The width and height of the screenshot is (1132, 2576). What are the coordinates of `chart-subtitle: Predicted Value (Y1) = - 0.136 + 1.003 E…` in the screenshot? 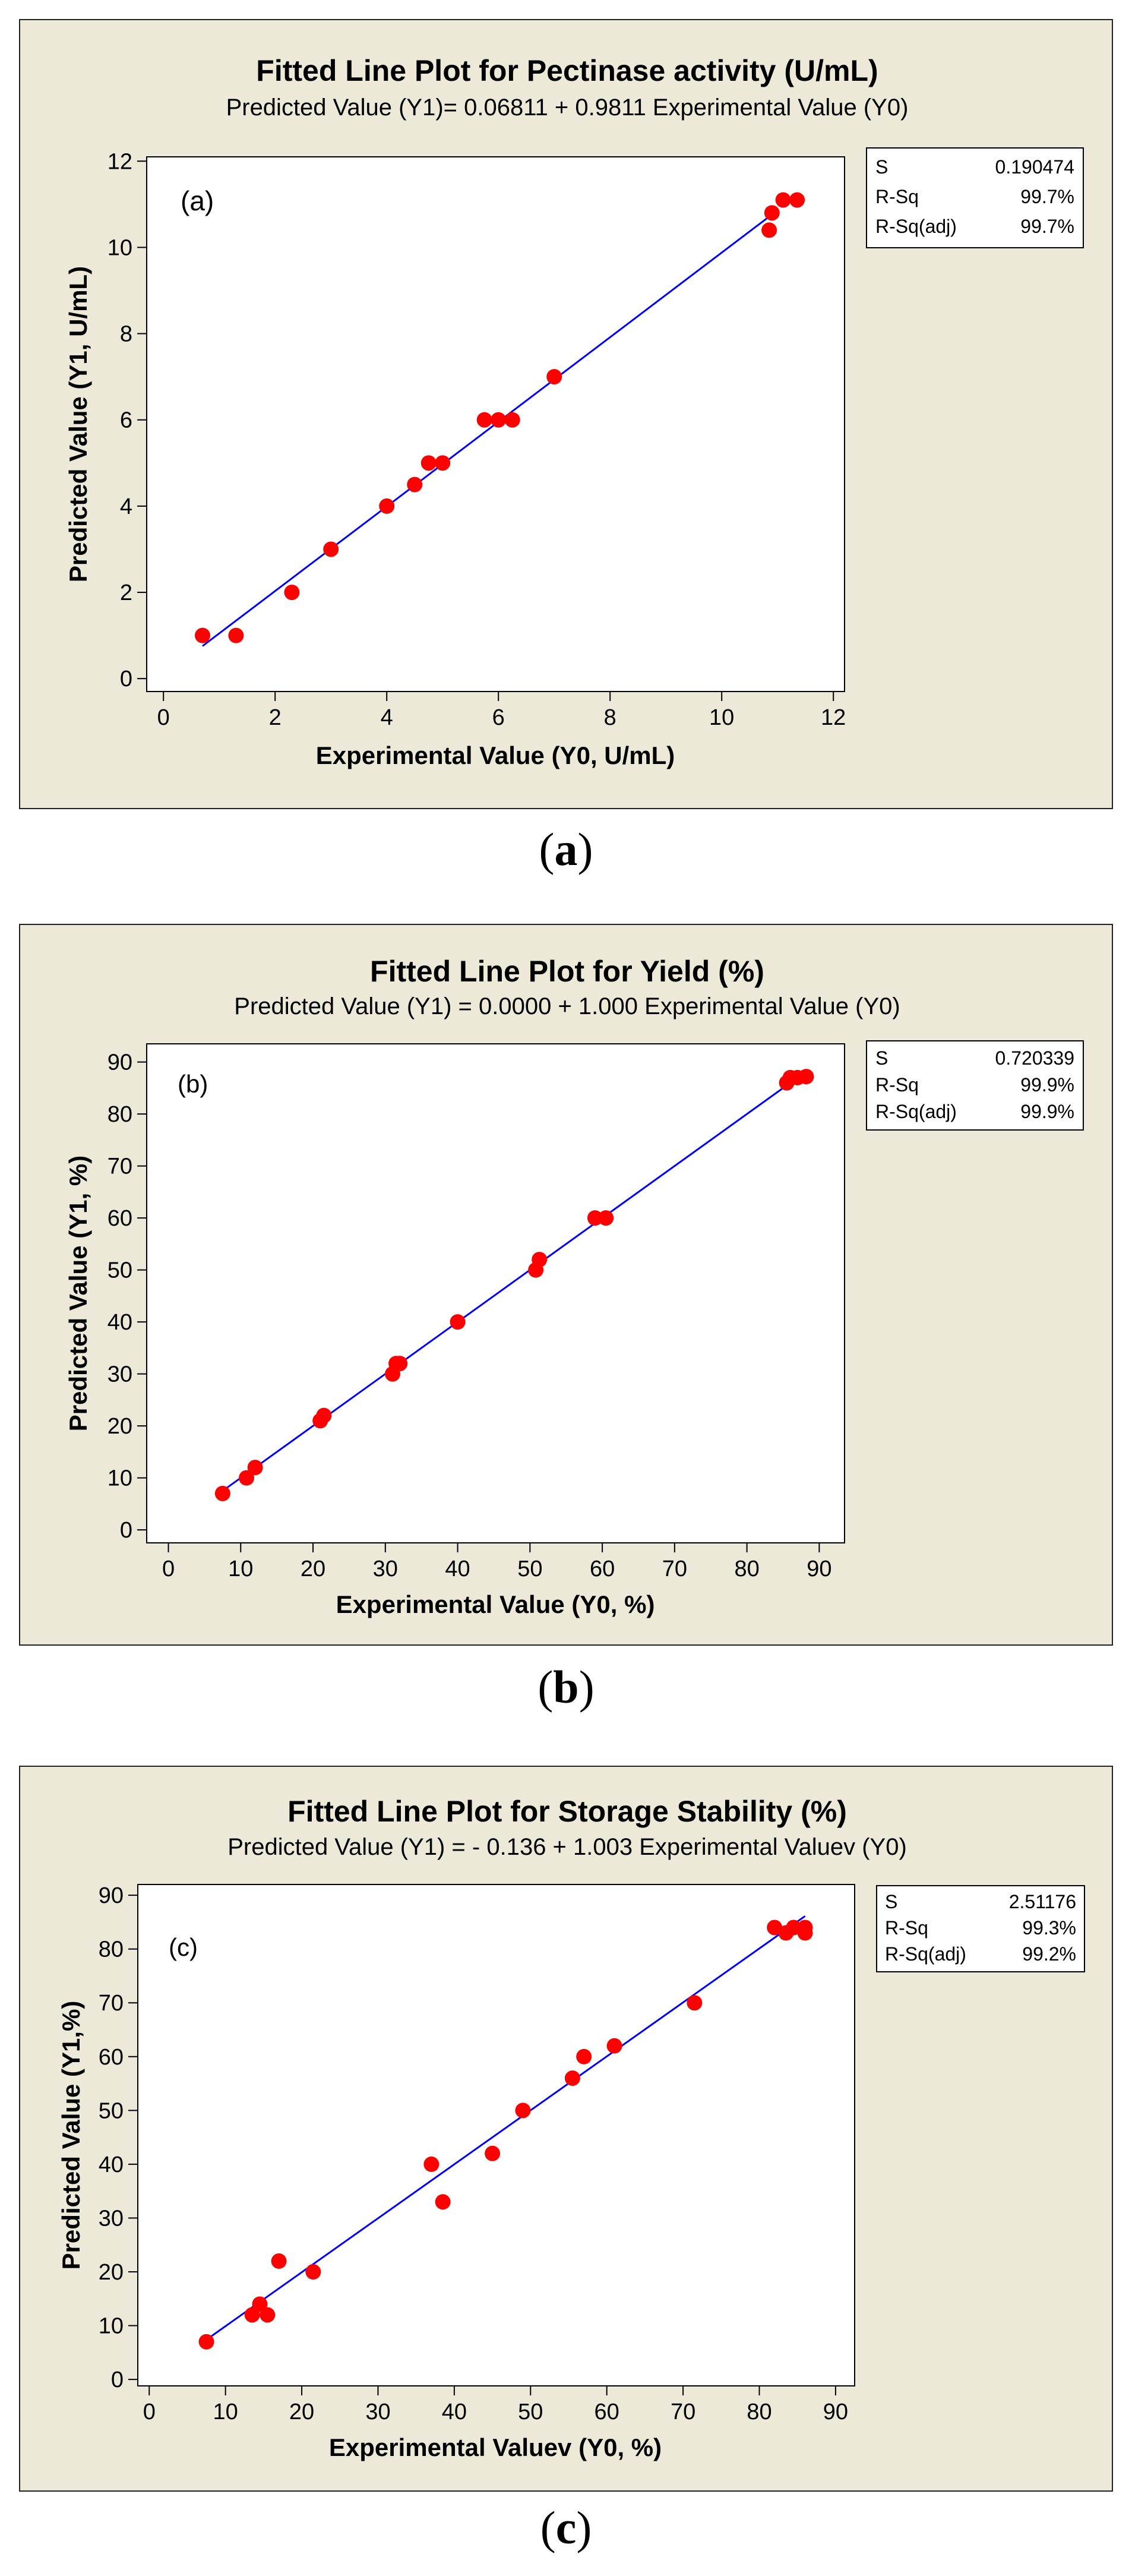 It's located at (567, 1847).